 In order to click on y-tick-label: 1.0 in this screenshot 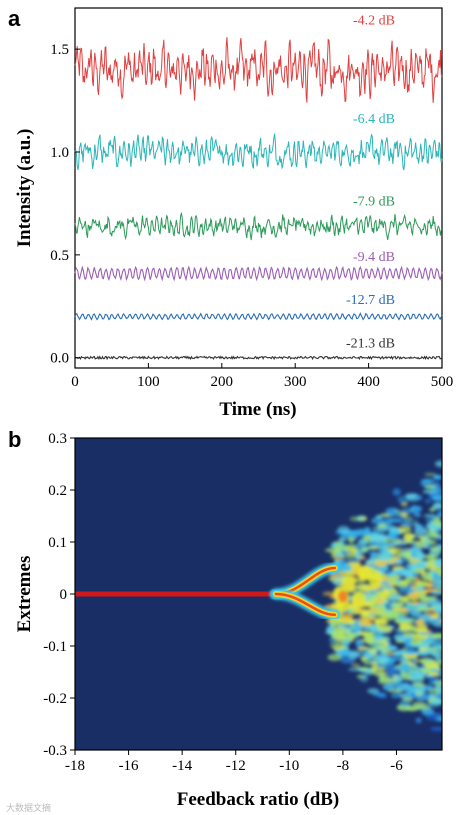, I will do `click(59, 153)`.